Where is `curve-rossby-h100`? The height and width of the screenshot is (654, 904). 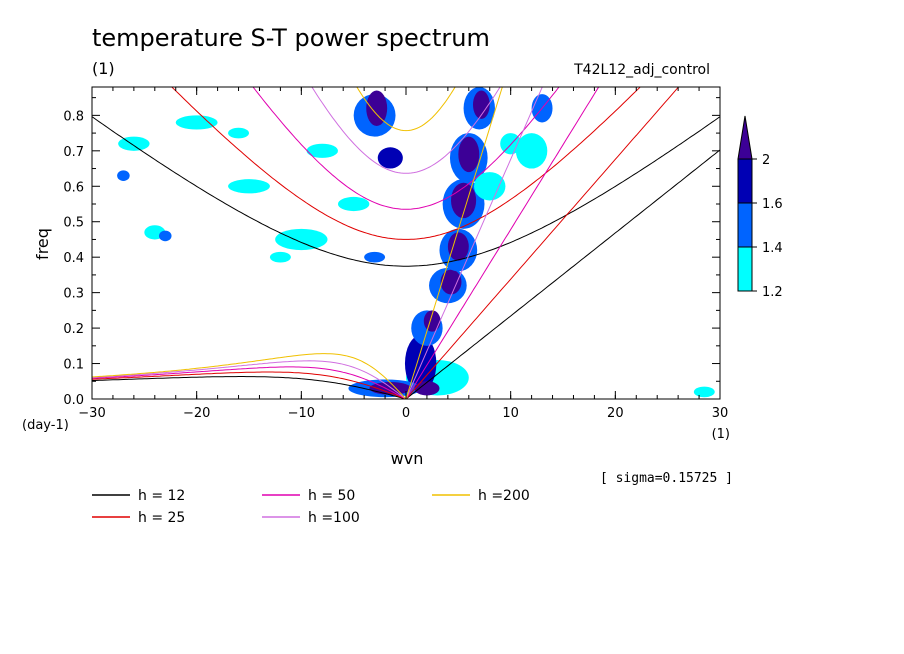 curve-rossby-h100 is located at coordinates (249, 379).